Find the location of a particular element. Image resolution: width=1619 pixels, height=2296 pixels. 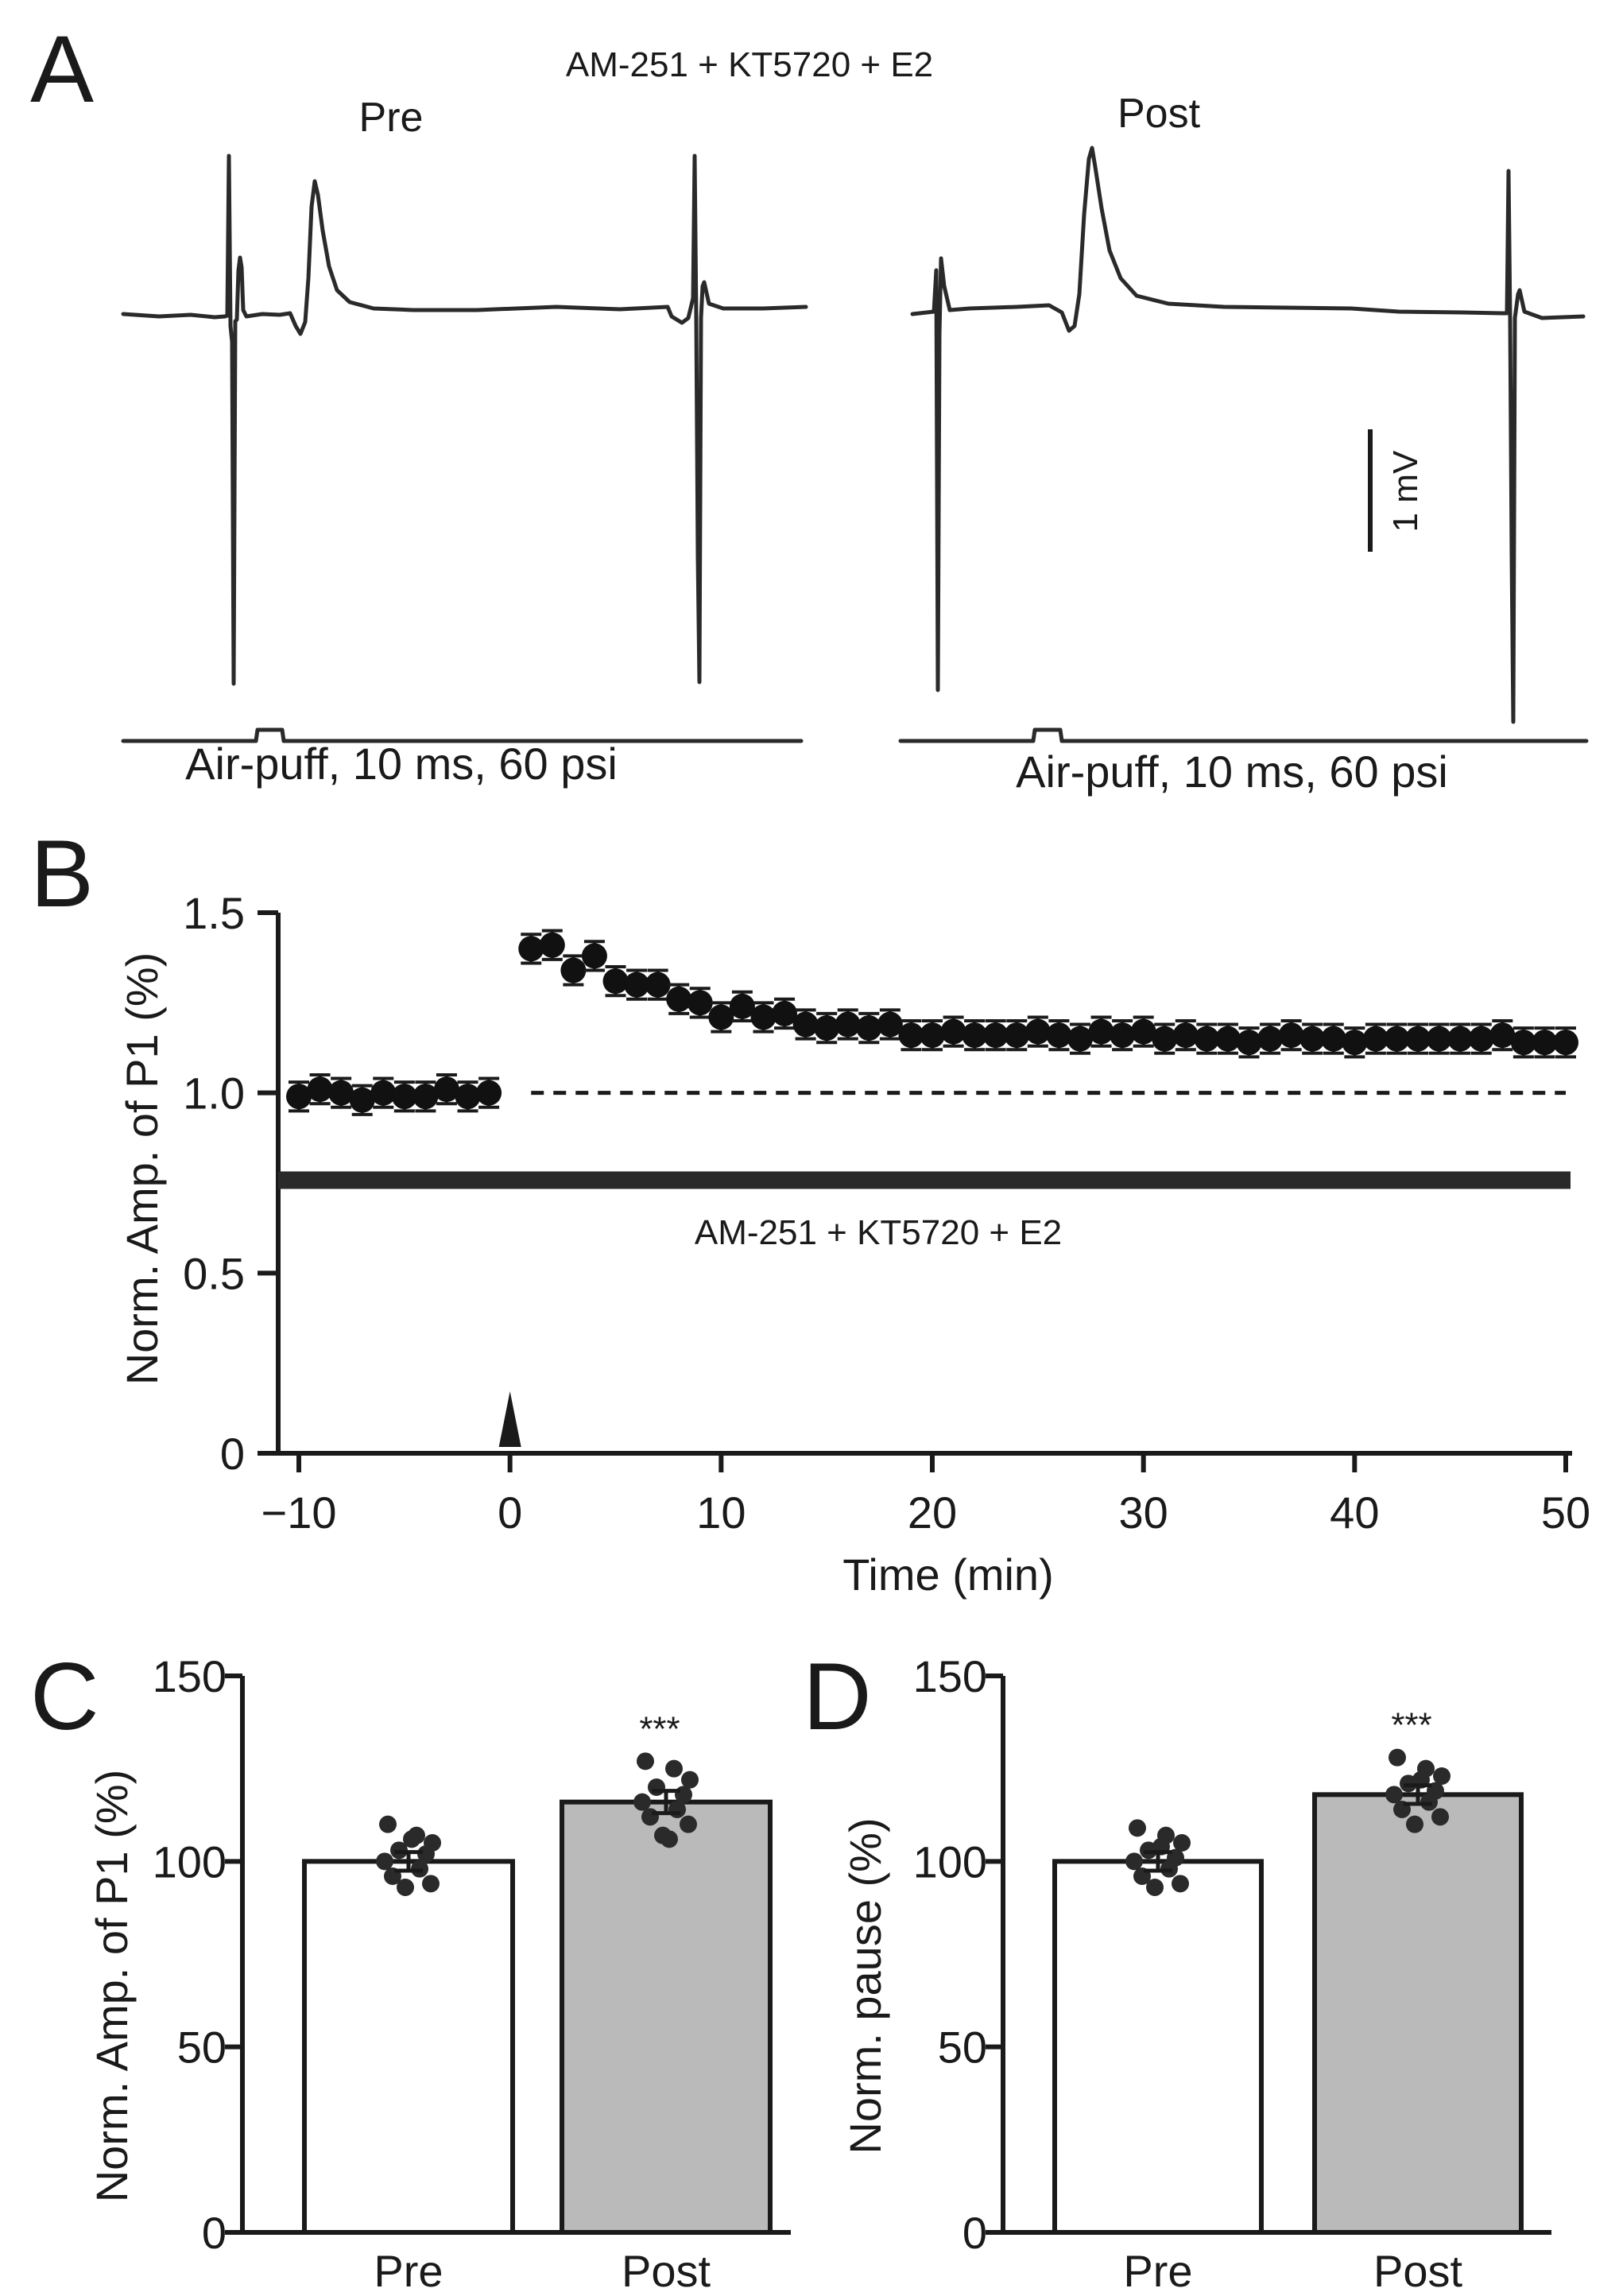

drug-application-label: AM-251 + KT5720 + E2 is located at coordinates (878, 1233).